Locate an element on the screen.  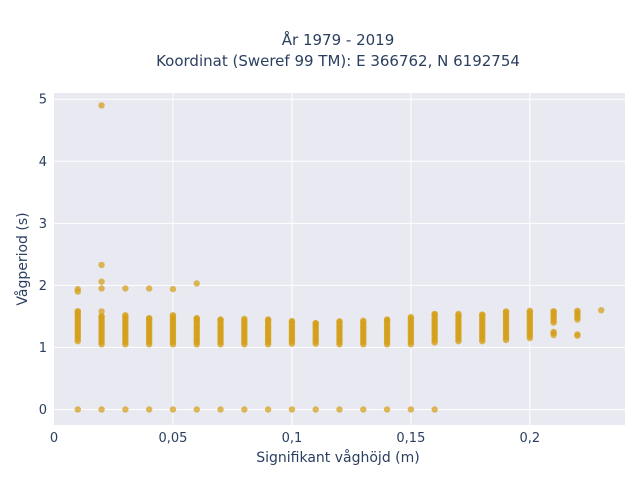
y-tick-label: 3 is located at coordinates (43, 224).